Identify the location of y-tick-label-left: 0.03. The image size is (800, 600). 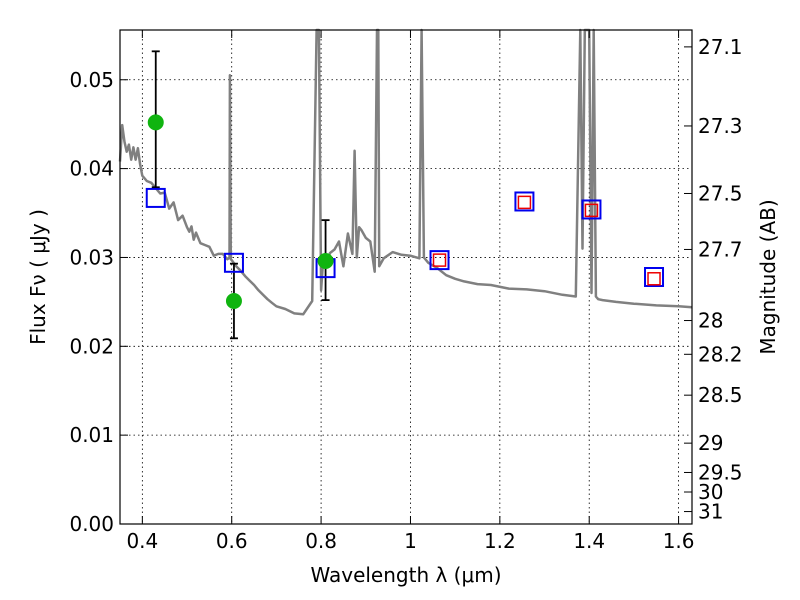
(91, 257).